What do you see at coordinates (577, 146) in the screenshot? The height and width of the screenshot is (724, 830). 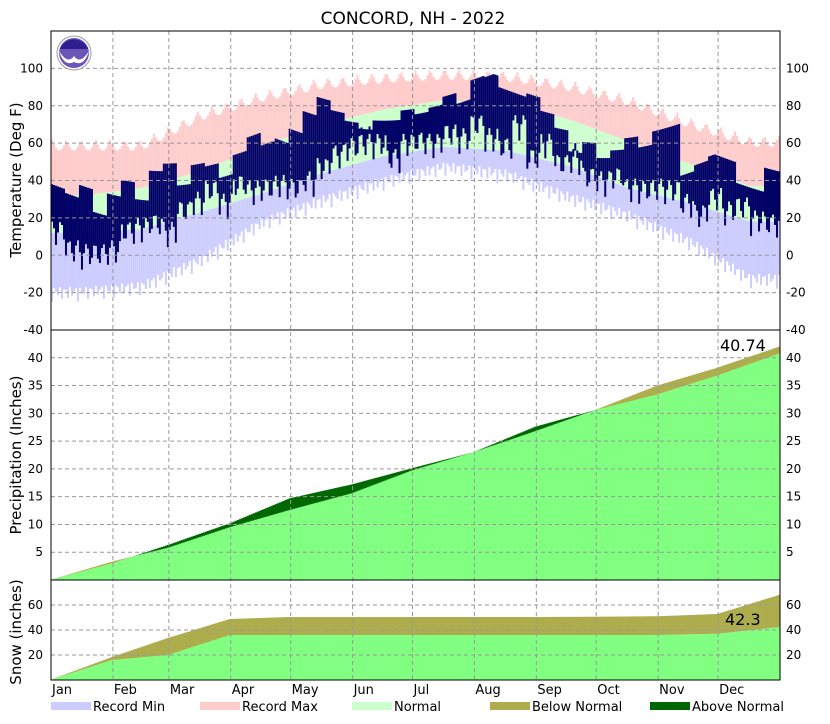 I see `normal-range-bar` at bounding box center [577, 146].